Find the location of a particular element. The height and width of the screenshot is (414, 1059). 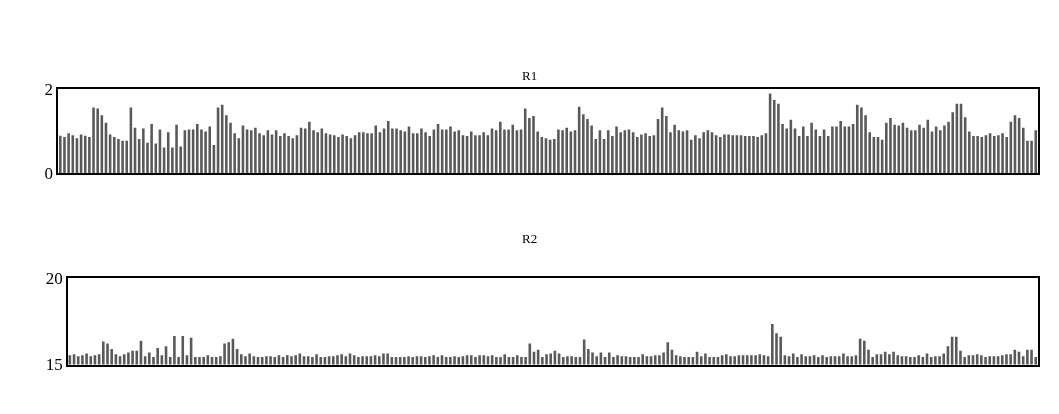

y-tick-label: 0 is located at coordinates (49, 173).